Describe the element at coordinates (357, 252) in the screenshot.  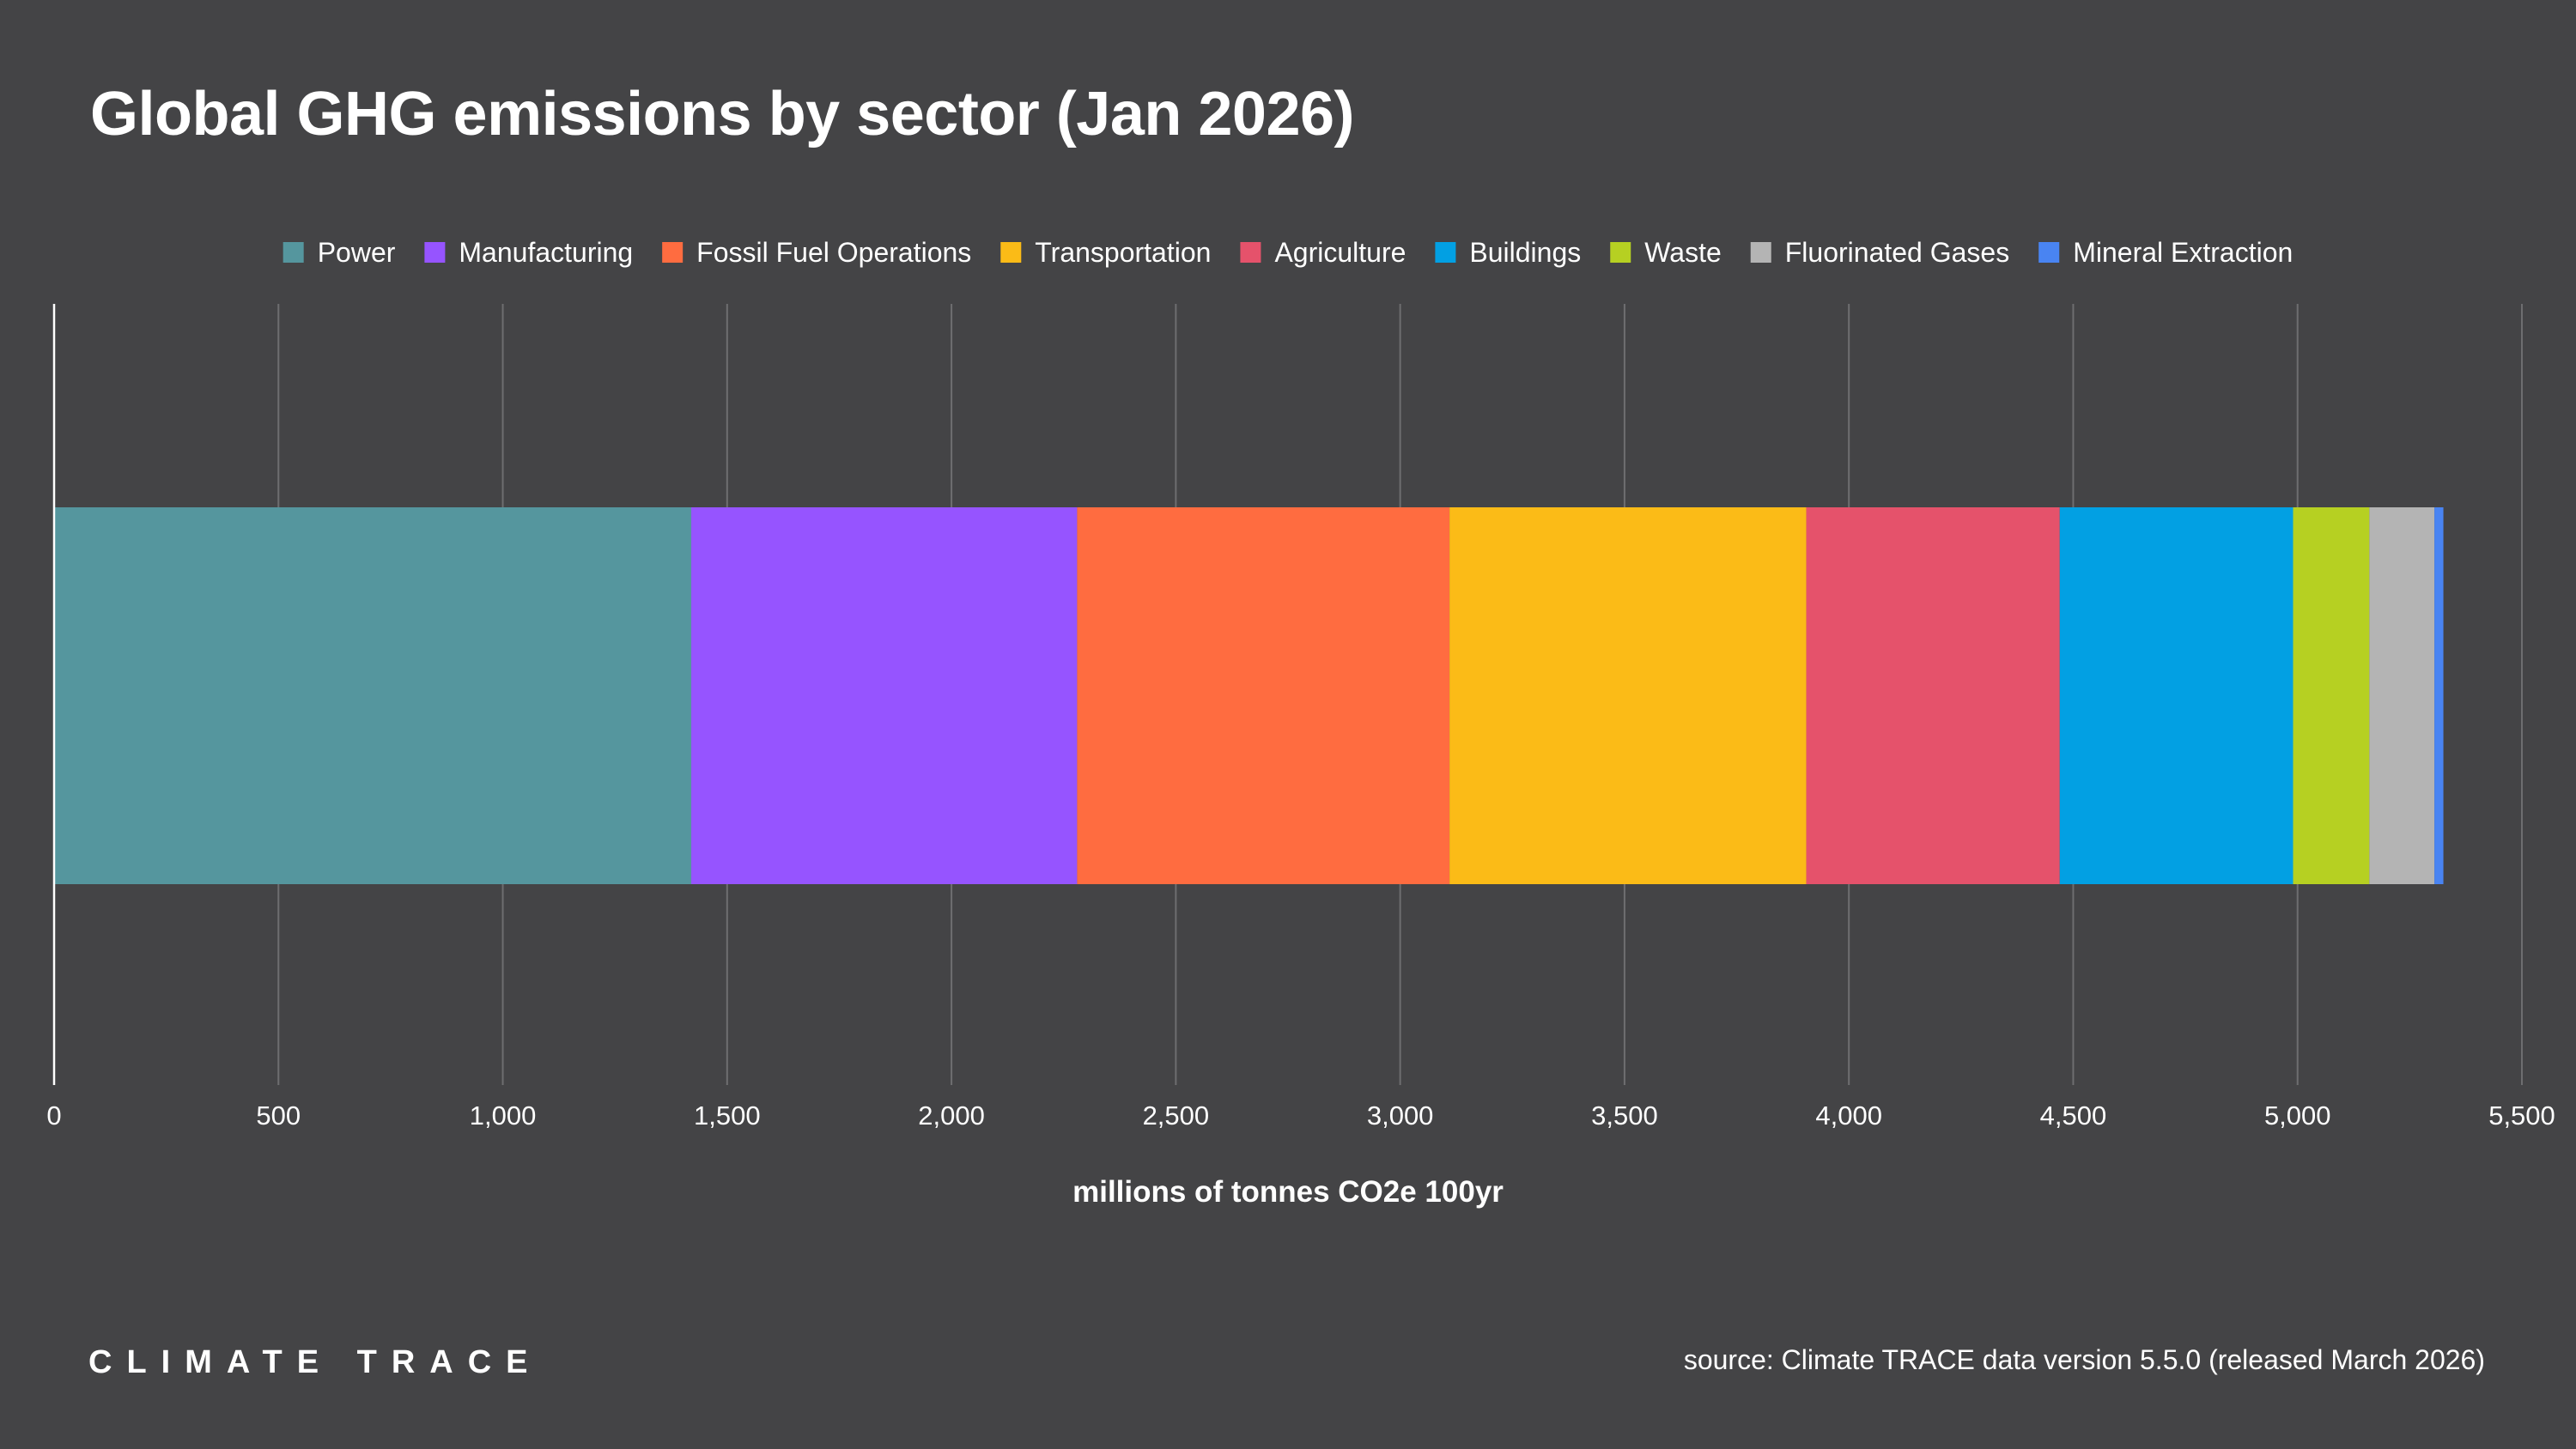
I see `legend-label: Power` at that location.